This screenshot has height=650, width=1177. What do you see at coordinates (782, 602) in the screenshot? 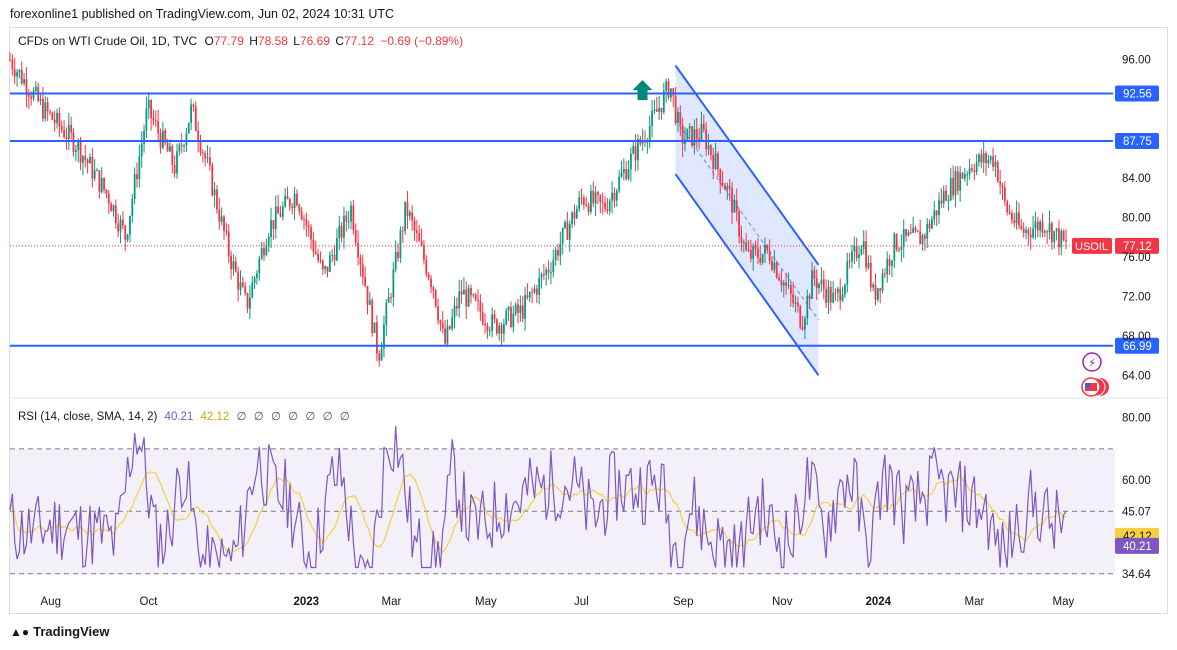
I see `time-tick-Nov: Nov` at bounding box center [782, 602].